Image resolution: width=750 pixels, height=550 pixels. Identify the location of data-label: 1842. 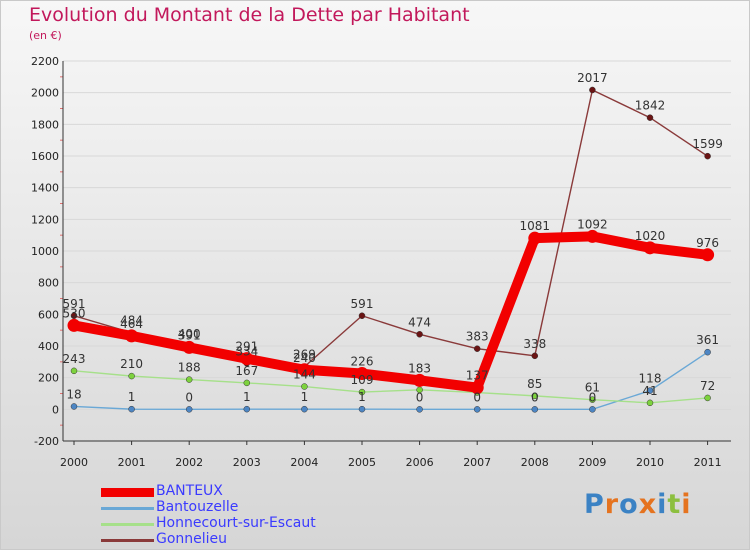
(650, 106).